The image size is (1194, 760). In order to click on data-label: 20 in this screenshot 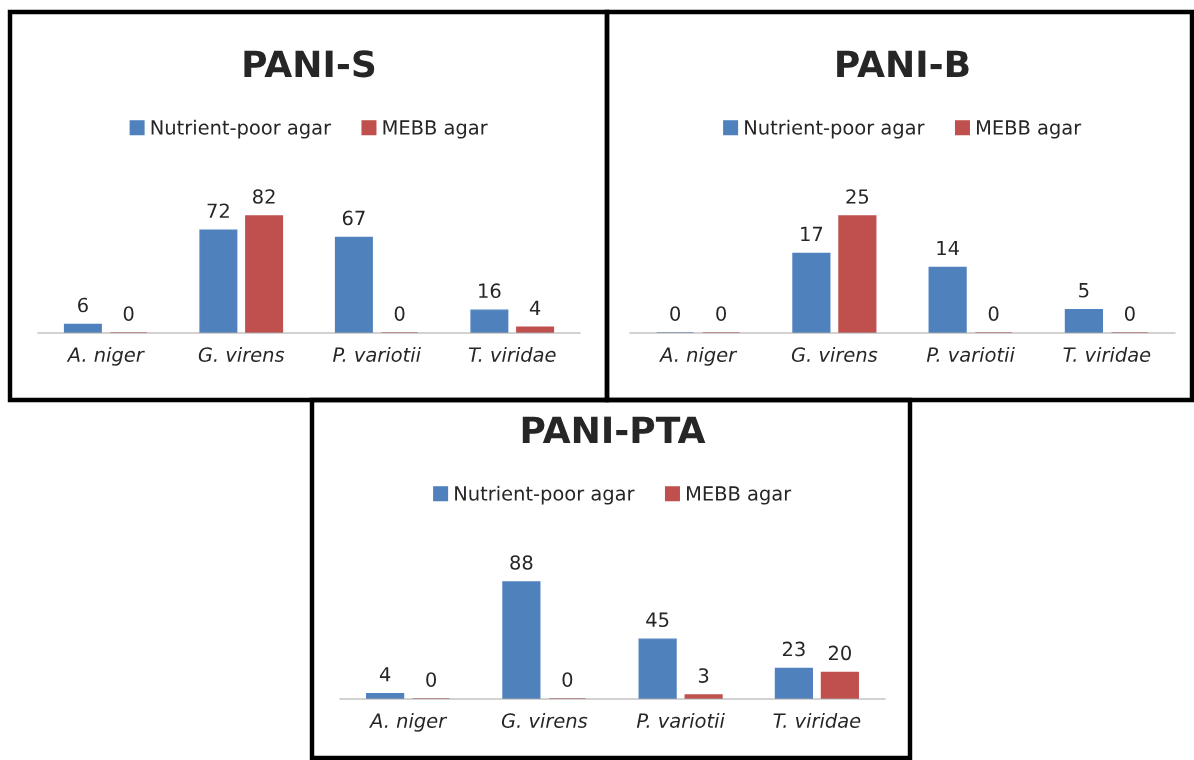, I will do `click(839, 653)`.